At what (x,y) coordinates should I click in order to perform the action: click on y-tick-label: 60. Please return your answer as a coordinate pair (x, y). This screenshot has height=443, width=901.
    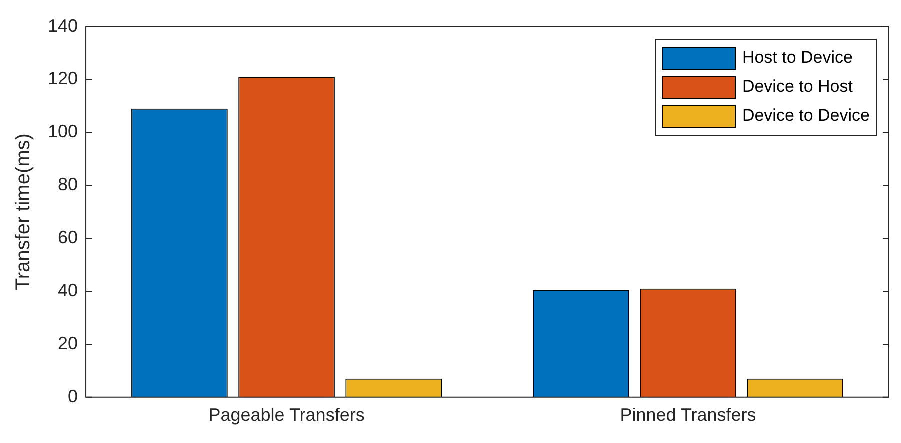
    Looking at the image, I should click on (68, 238).